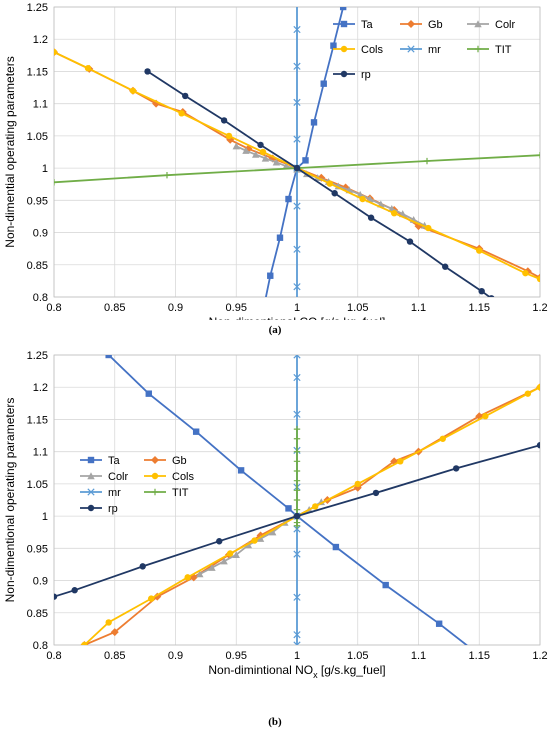 The width and height of the screenshot is (550, 740). Describe the element at coordinates (539, 656) in the screenshot. I see `x-tick-label: 1.2` at that location.